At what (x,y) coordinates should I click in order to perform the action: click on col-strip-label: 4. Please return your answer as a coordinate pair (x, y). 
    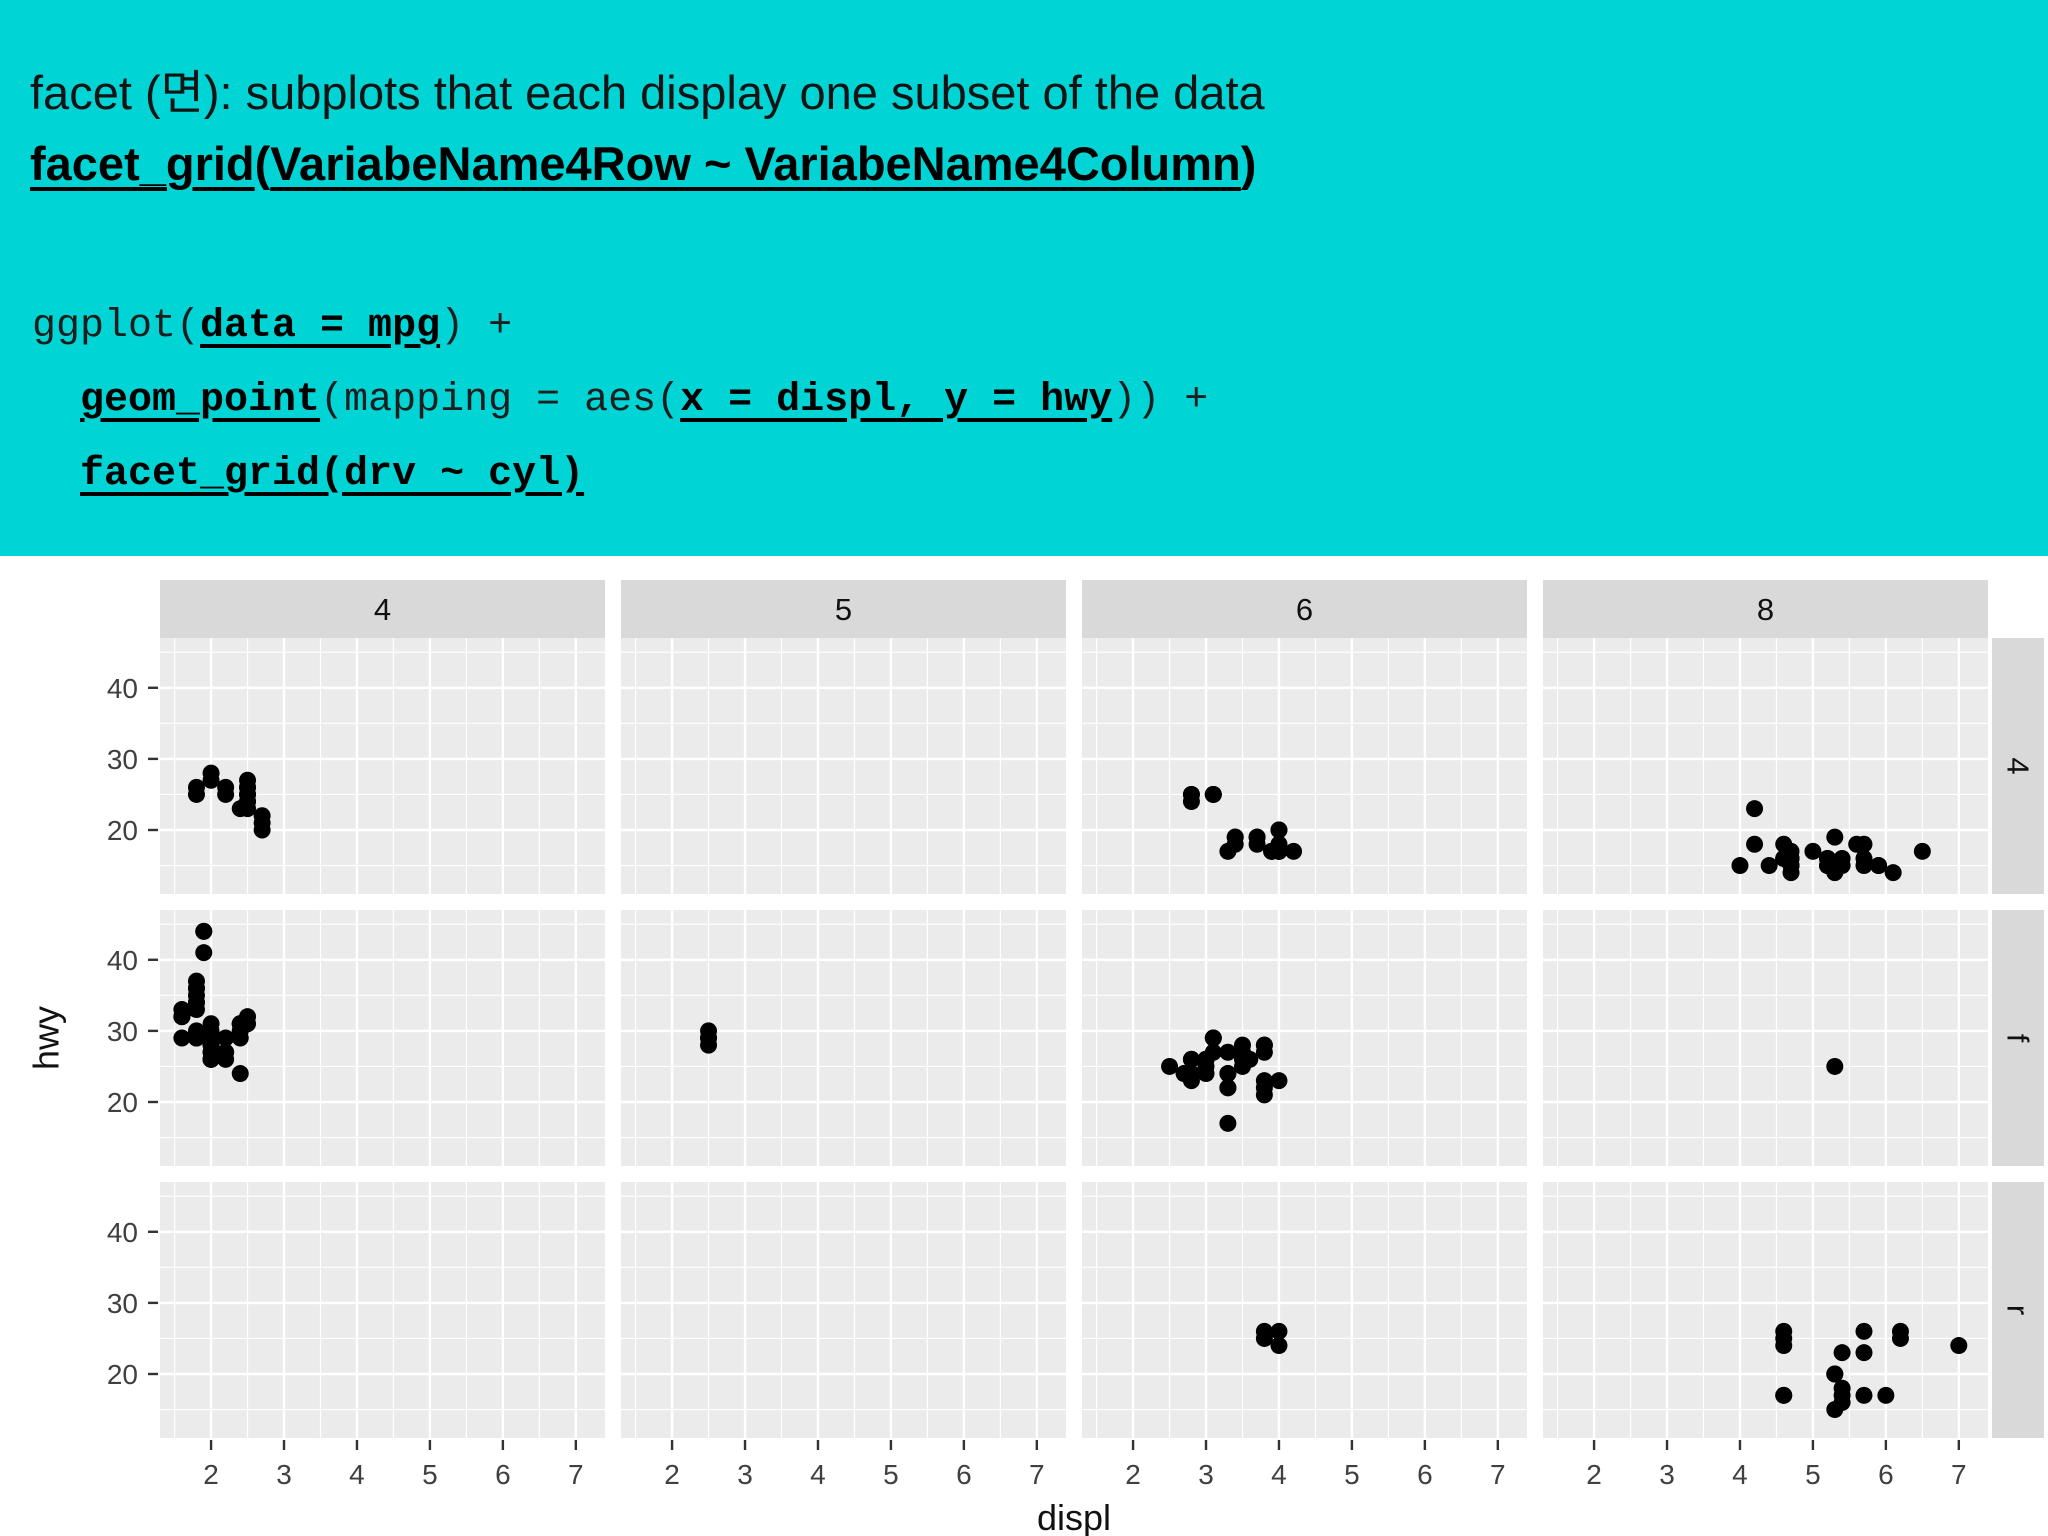
    Looking at the image, I should click on (382, 609).